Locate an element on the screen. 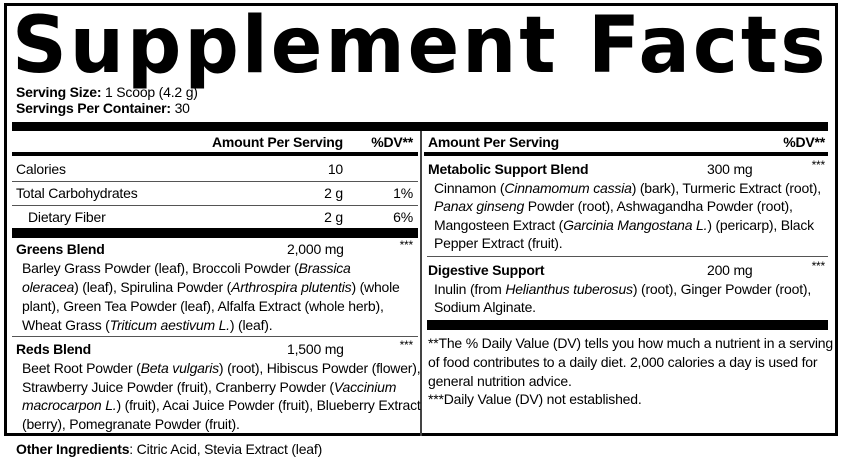  blend-ingredients-line: (berry), Pomegranate Powder (fruit). is located at coordinates (131, 424).